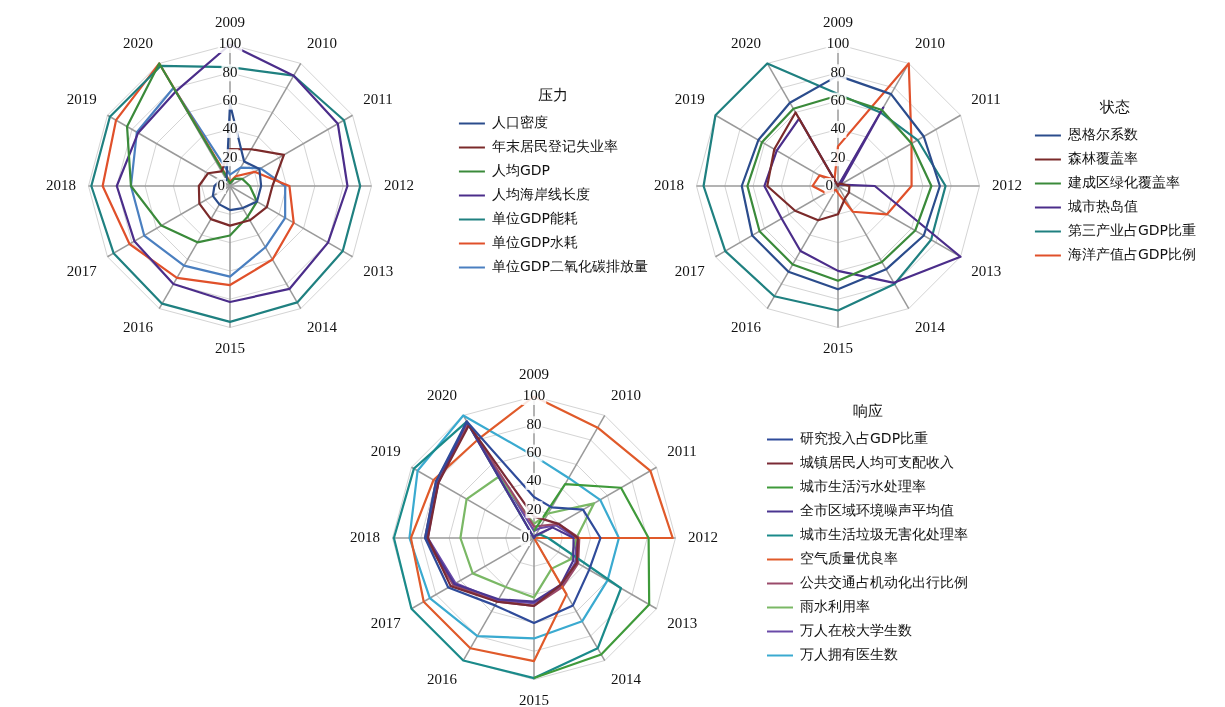 The height and width of the screenshot is (707, 1225). I want to click on legend-title: 状态, so click(1115, 106).